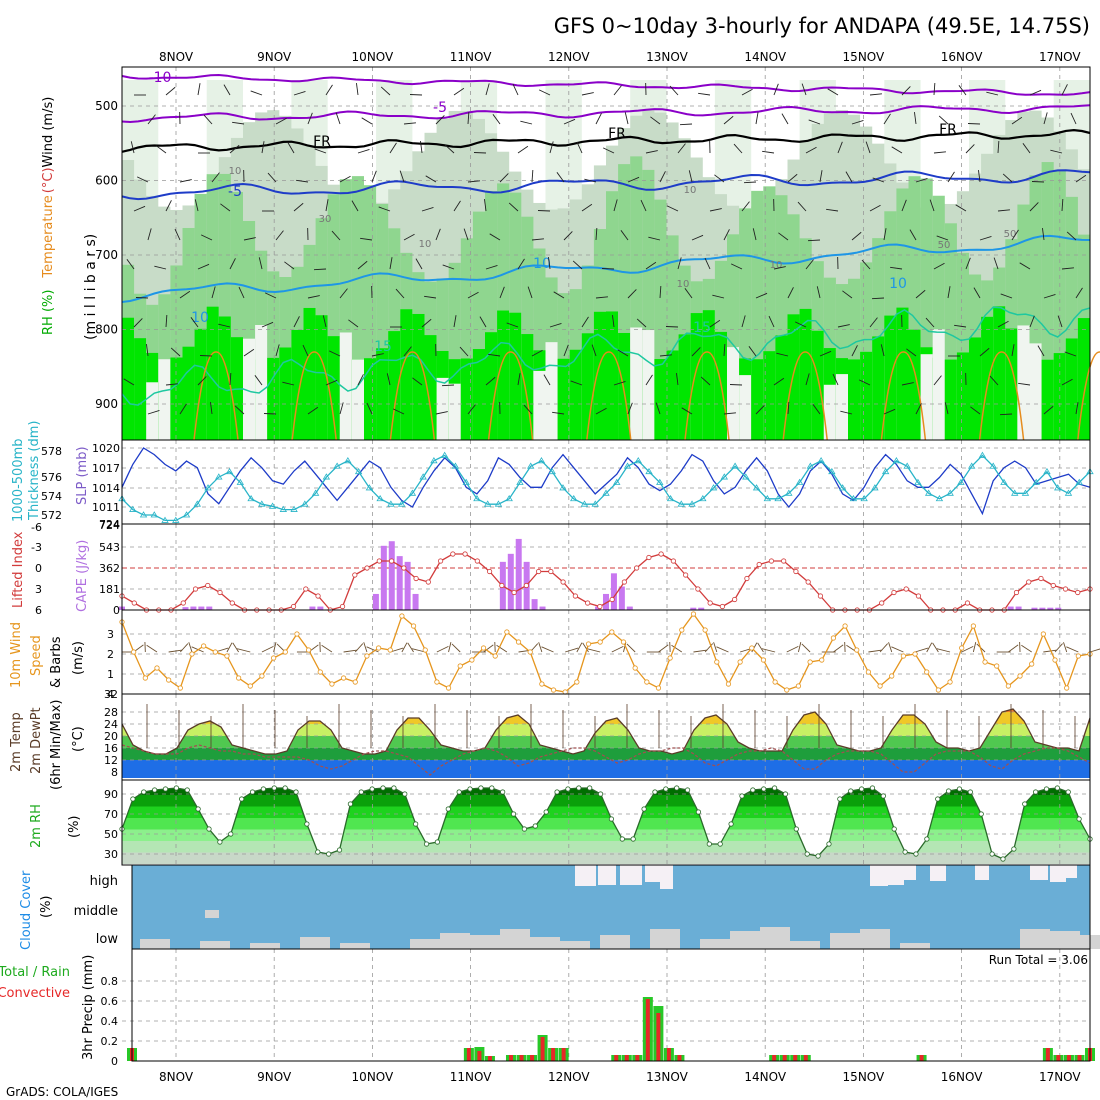 The image size is (1100, 1100). I want to click on upper-ytick: 700, so click(106, 255).